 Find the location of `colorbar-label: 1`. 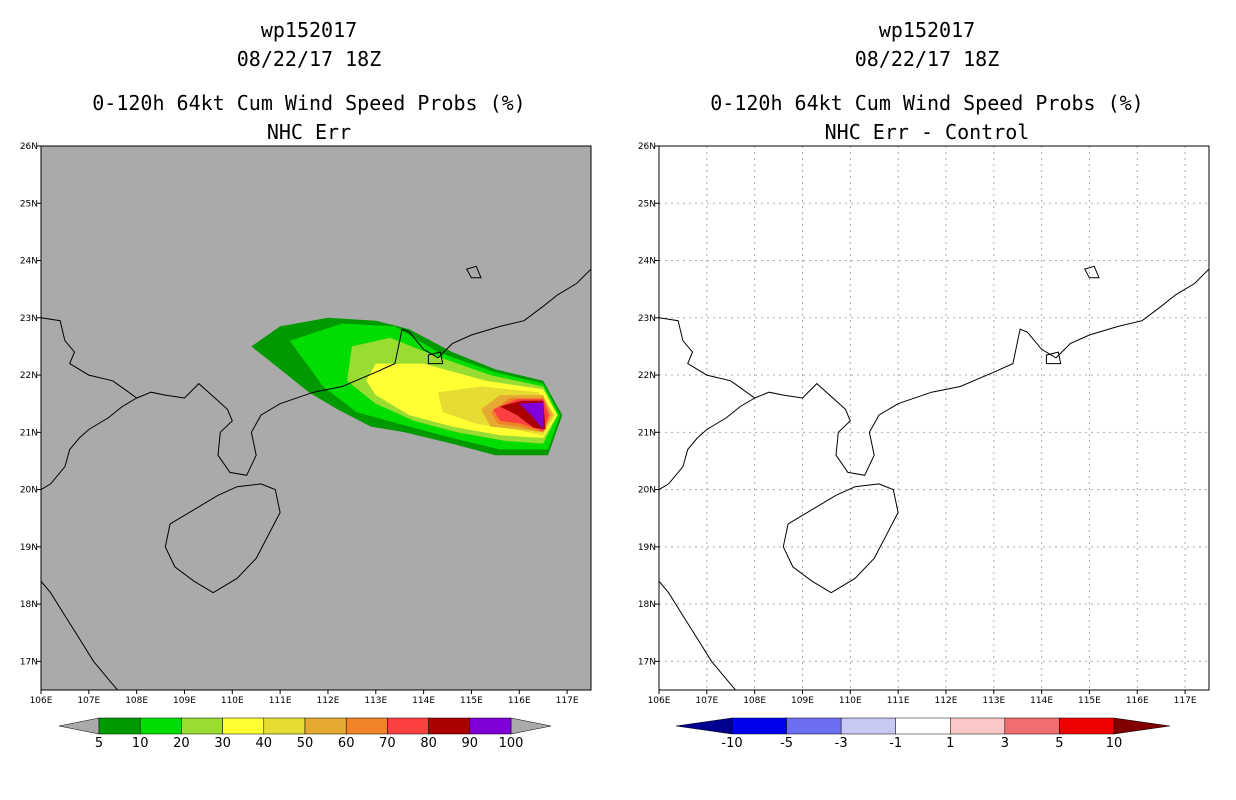

colorbar-label: 1 is located at coordinates (950, 743).